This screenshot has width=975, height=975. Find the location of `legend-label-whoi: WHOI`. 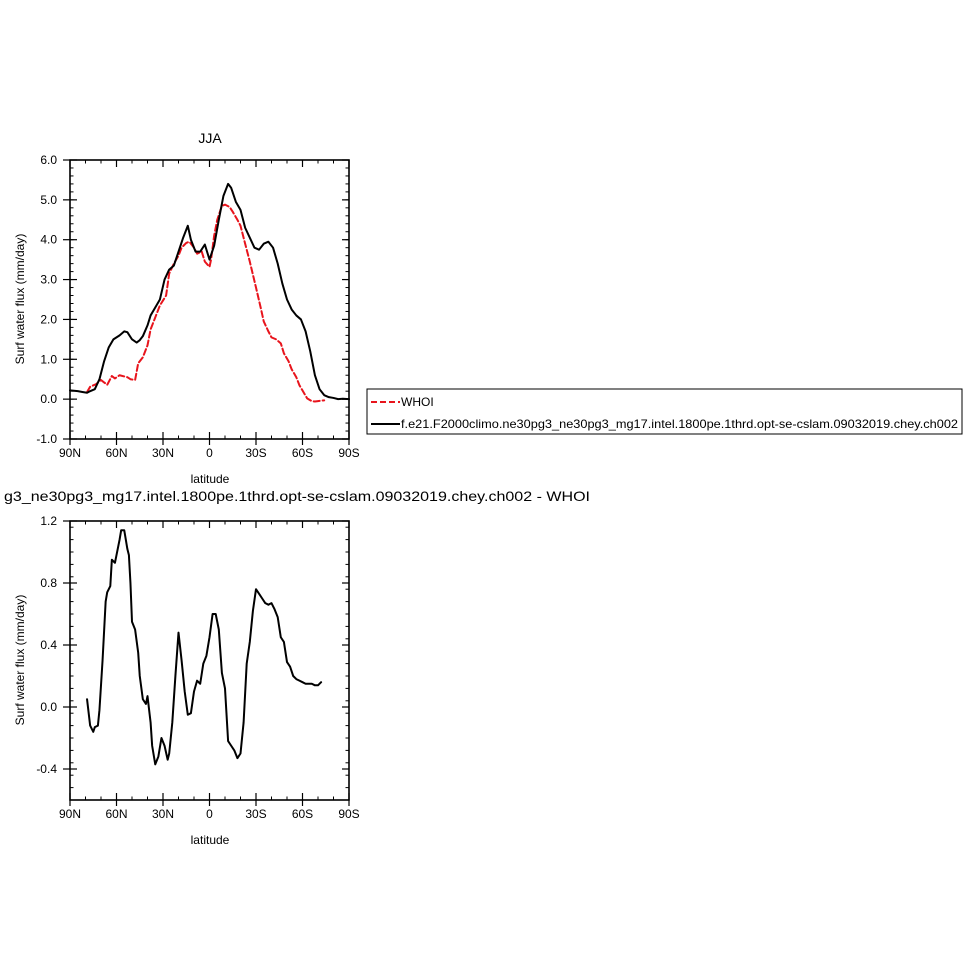

legend-label-whoi: WHOI is located at coordinates (417, 402).